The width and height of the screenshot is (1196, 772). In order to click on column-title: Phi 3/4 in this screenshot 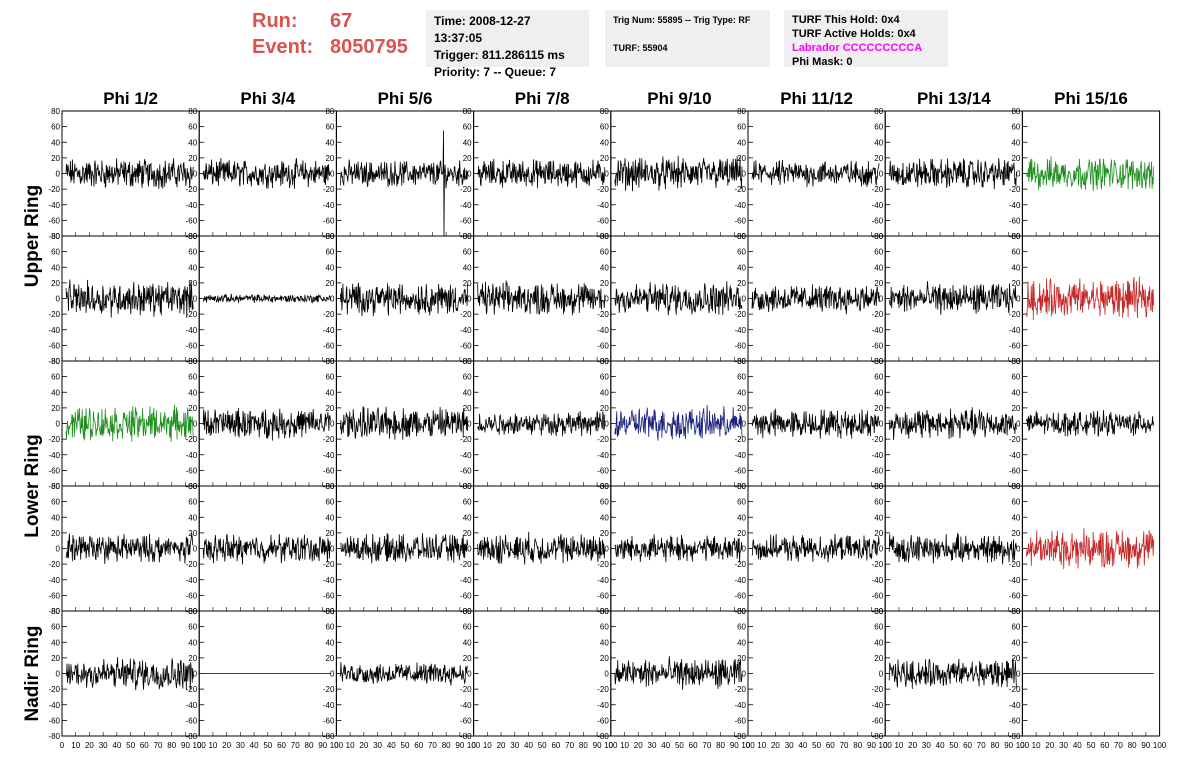, I will do `click(267, 98)`.